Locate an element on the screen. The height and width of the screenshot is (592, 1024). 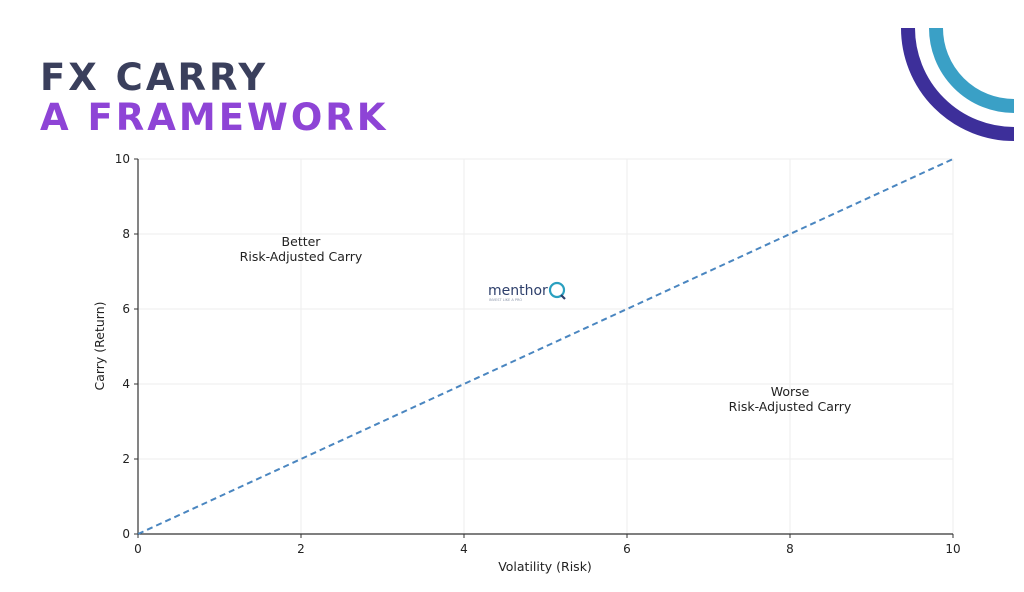
annotation: Worse Risk-Adjusted Carry is located at coordinates (790, 399).